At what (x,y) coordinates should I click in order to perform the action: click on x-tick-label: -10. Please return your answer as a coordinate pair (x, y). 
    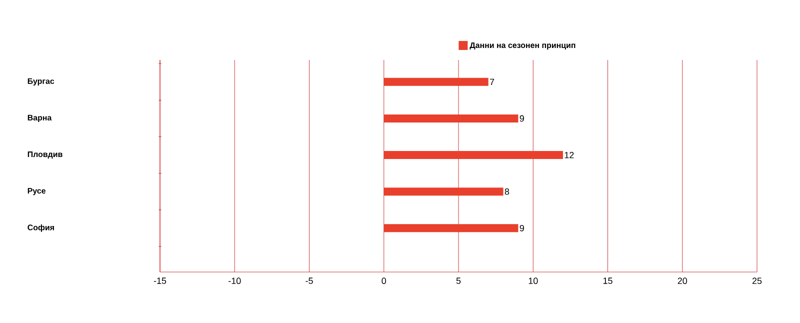
    Looking at the image, I should click on (234, 281).